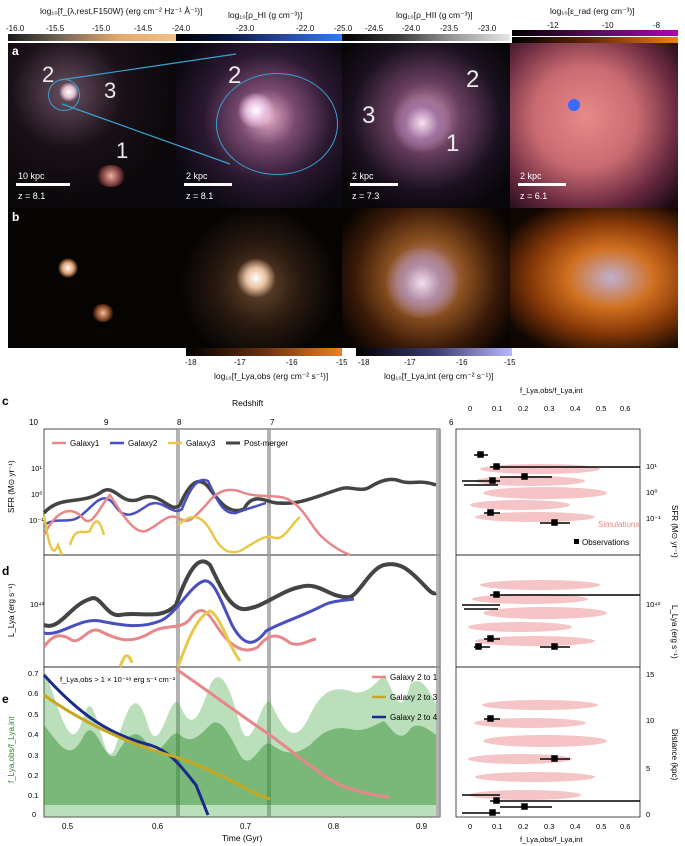  What do you see at coordinates (106, 422) in the screenshot?
I see `redshift-tick: 9` at bounding box center [106, 422].